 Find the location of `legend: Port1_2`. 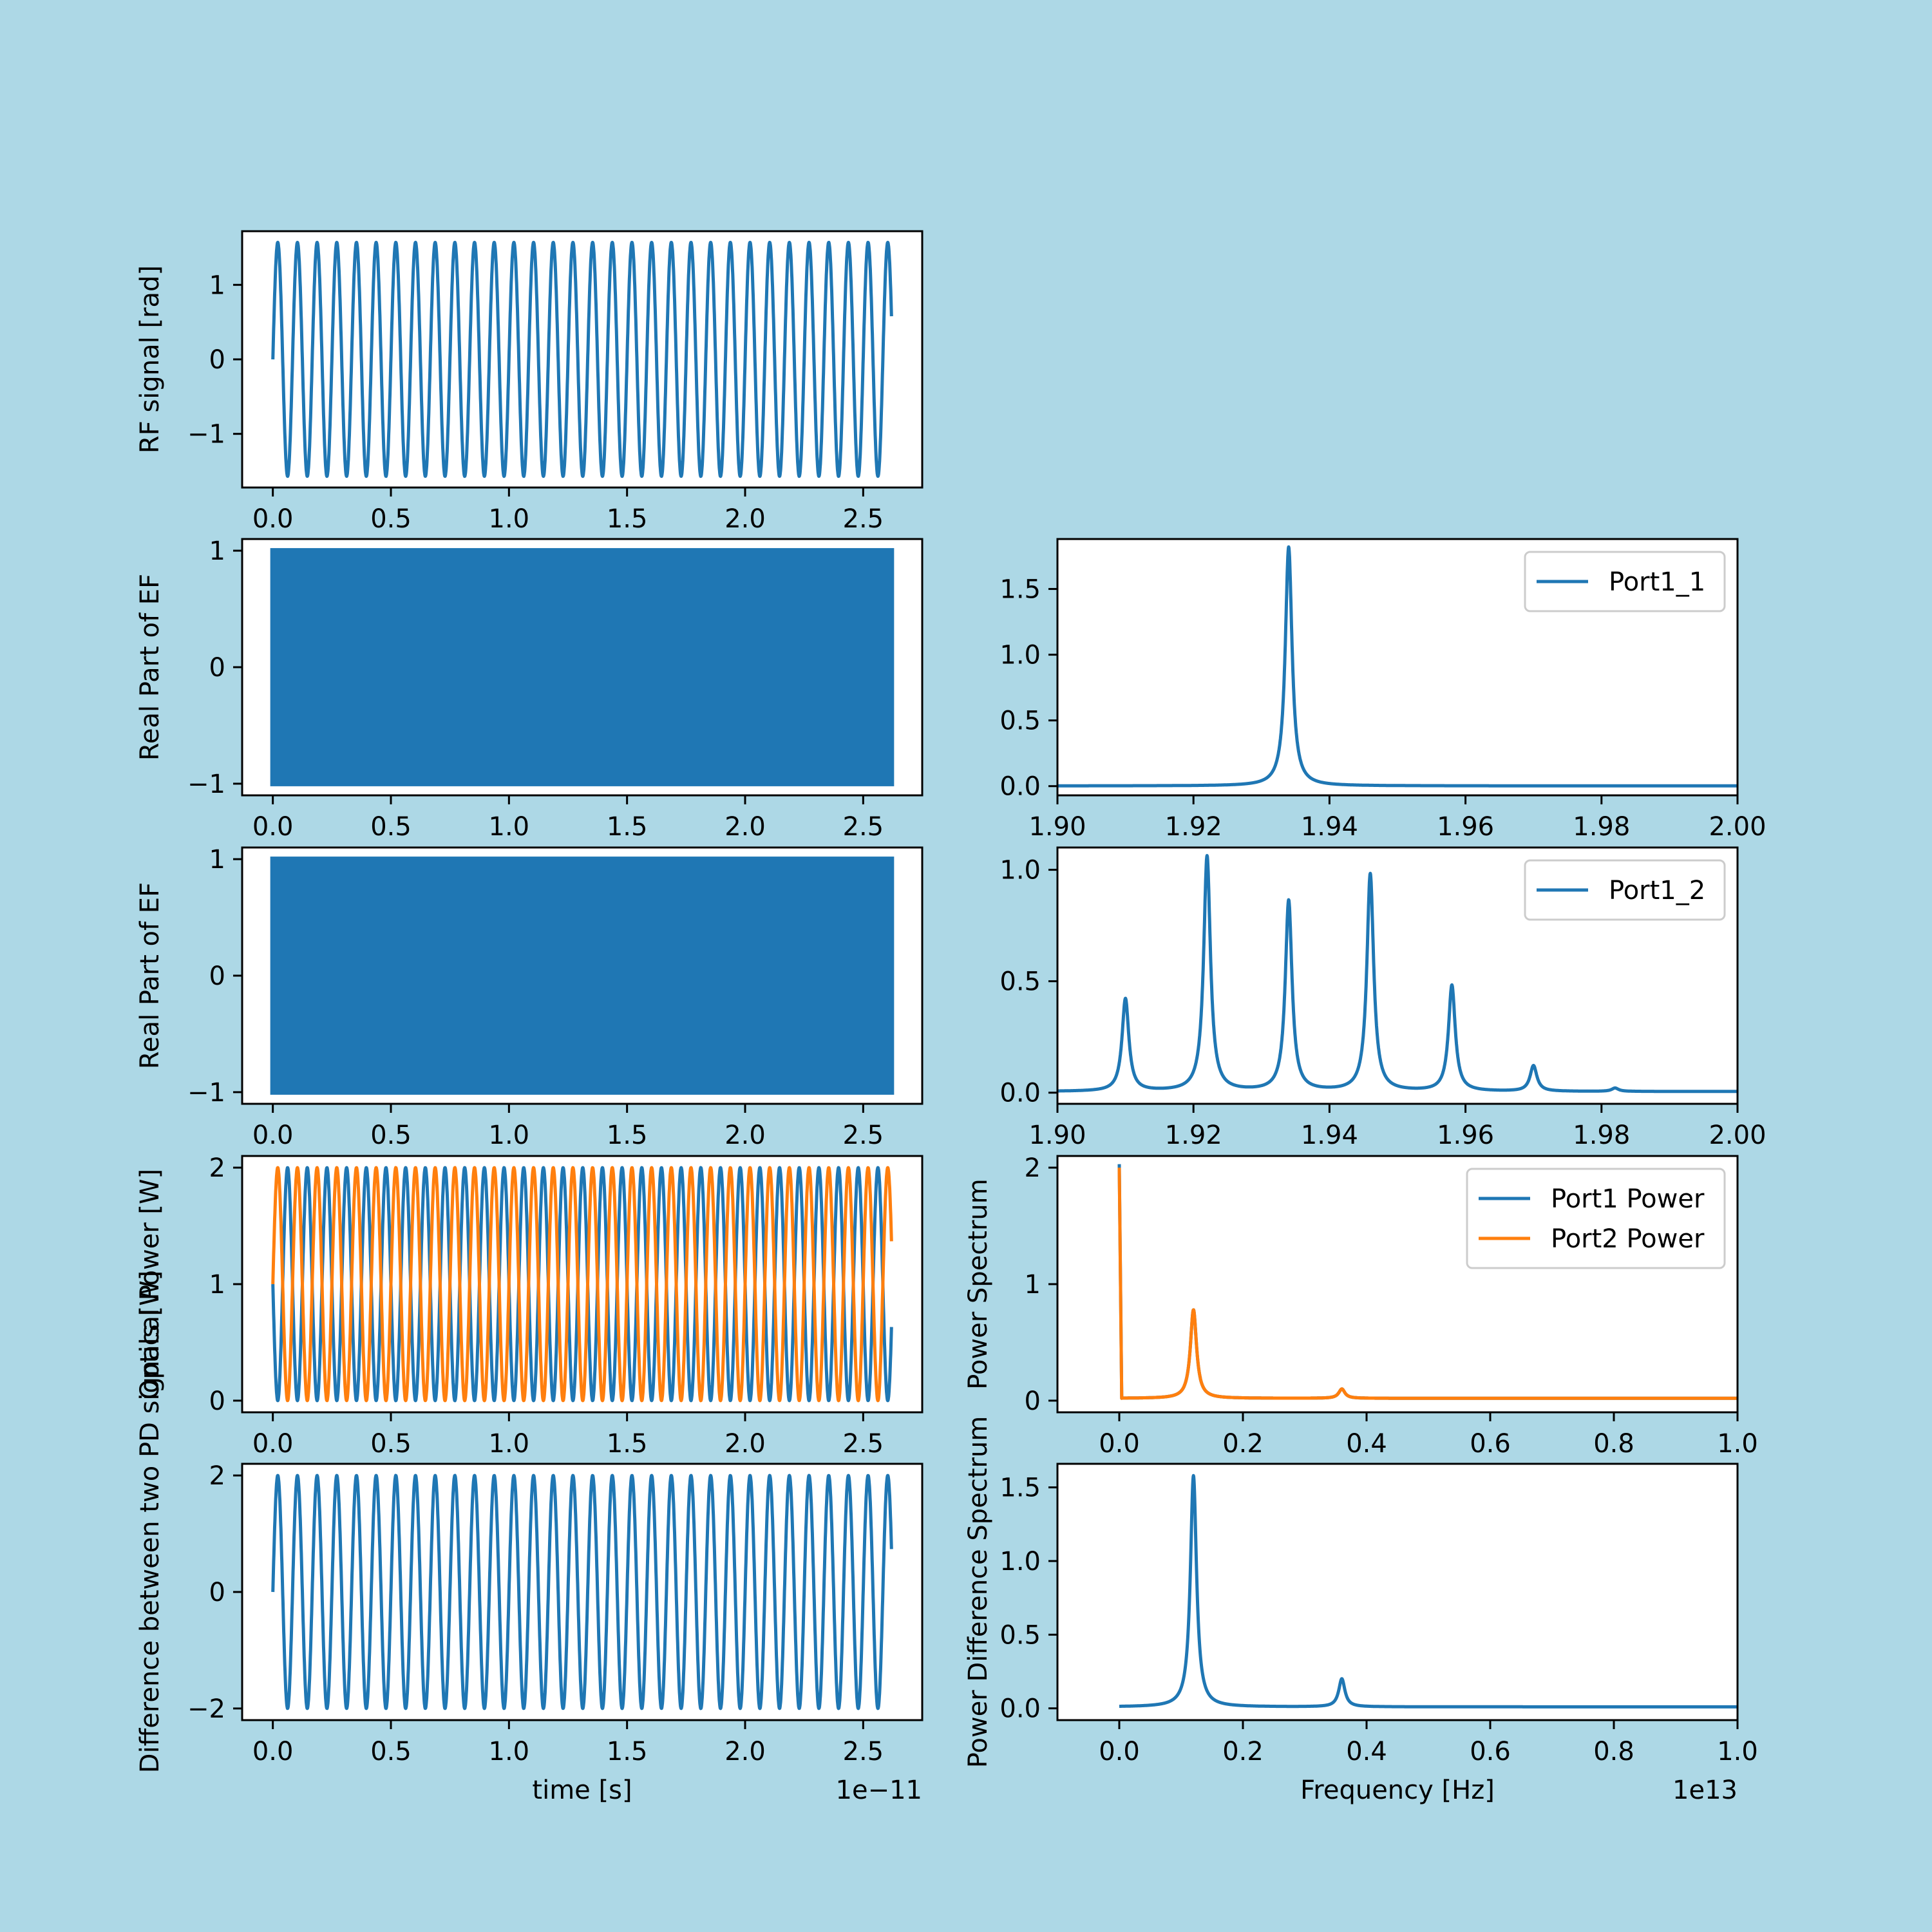

legend: Port1_2 is located at coordinates (1625, 890).